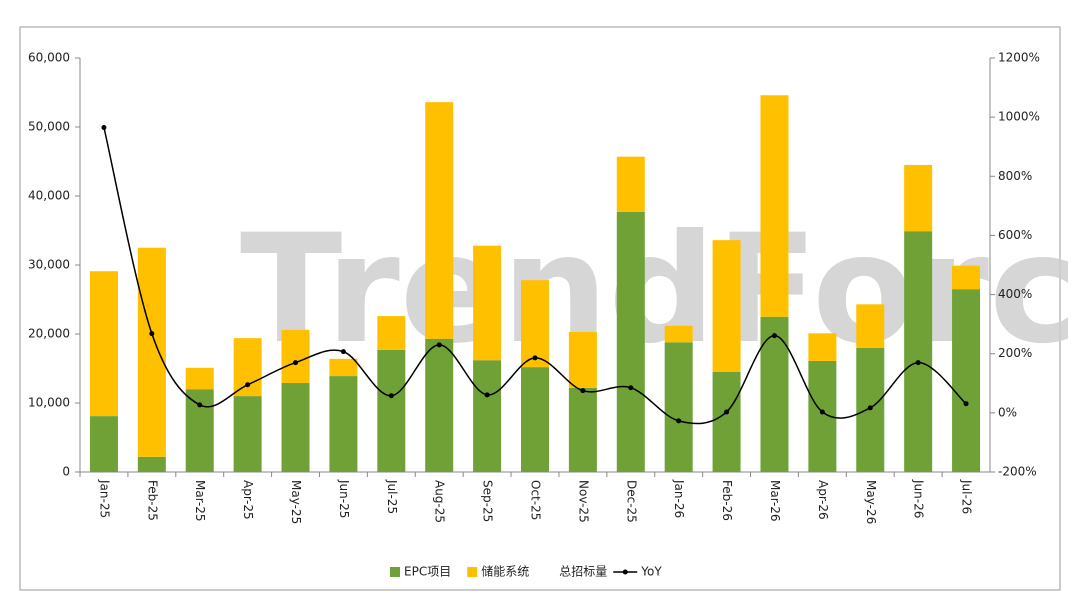  What do you see at coordinates (1019, 117) in the screenshot?
I see `y2-tick-label: 1000%` at bounding box center [1019, 117].